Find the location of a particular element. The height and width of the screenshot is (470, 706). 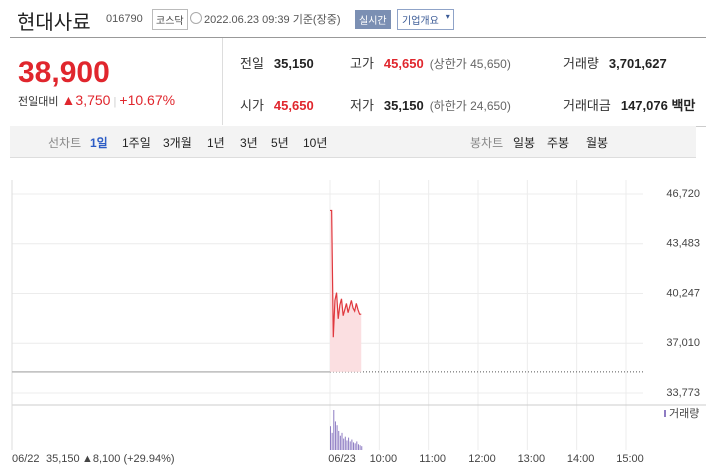

divider is located at coordinates (222, 81).